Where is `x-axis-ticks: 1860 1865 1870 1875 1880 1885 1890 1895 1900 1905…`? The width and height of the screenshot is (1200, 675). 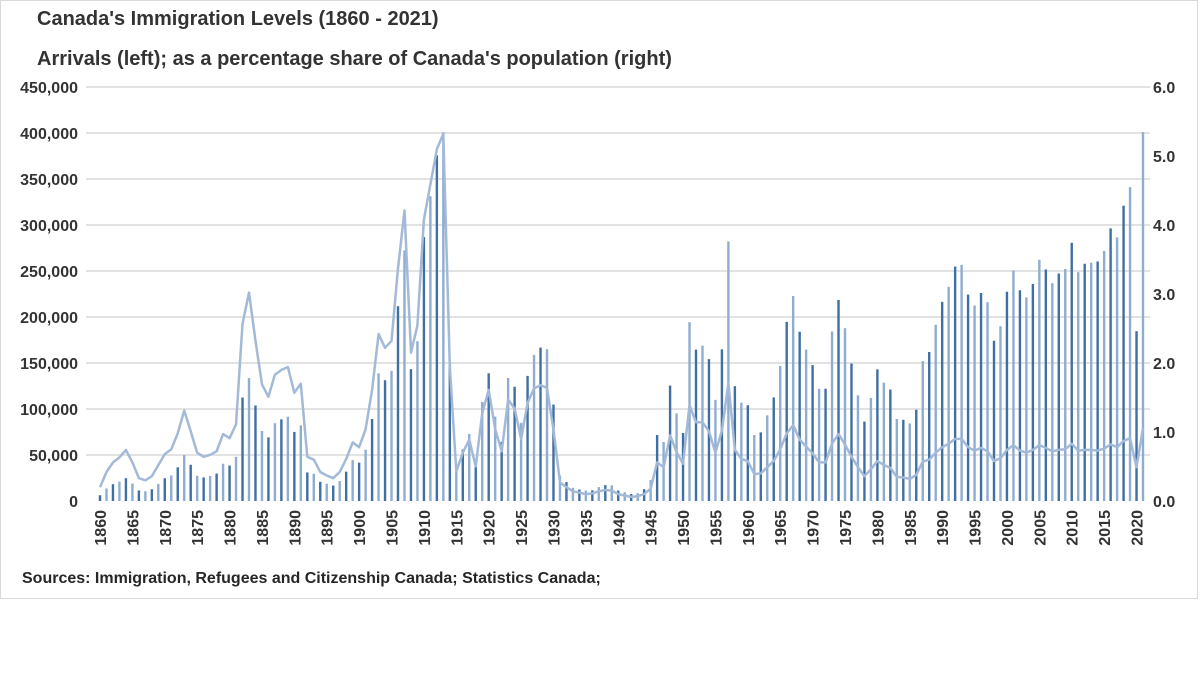
x-axis-ticks: 1860 1865 1870 1875 1880 1885 1890 1895 1900 1905… is located at coordinates (620, 528).